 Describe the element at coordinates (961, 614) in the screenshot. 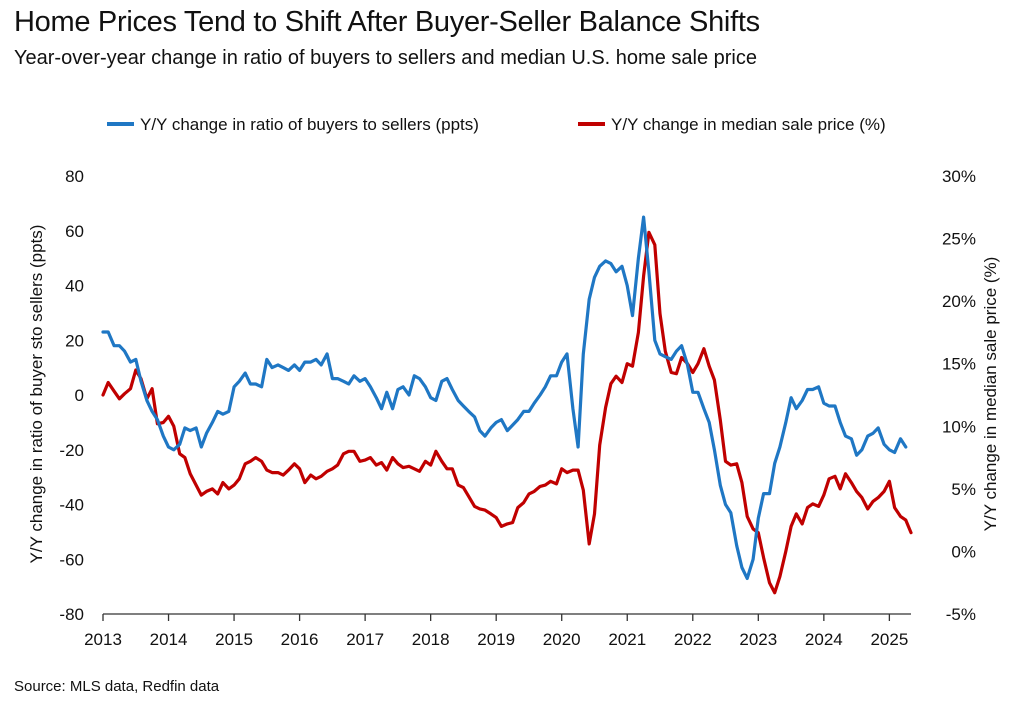

I see `right-tick-label: -5%` at that location.